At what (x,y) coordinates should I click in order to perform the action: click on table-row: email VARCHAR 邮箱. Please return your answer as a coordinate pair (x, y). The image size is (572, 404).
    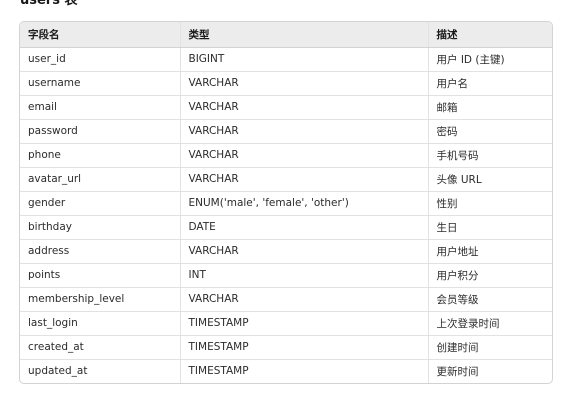
    Looking at the image, I should click on (286, 106).